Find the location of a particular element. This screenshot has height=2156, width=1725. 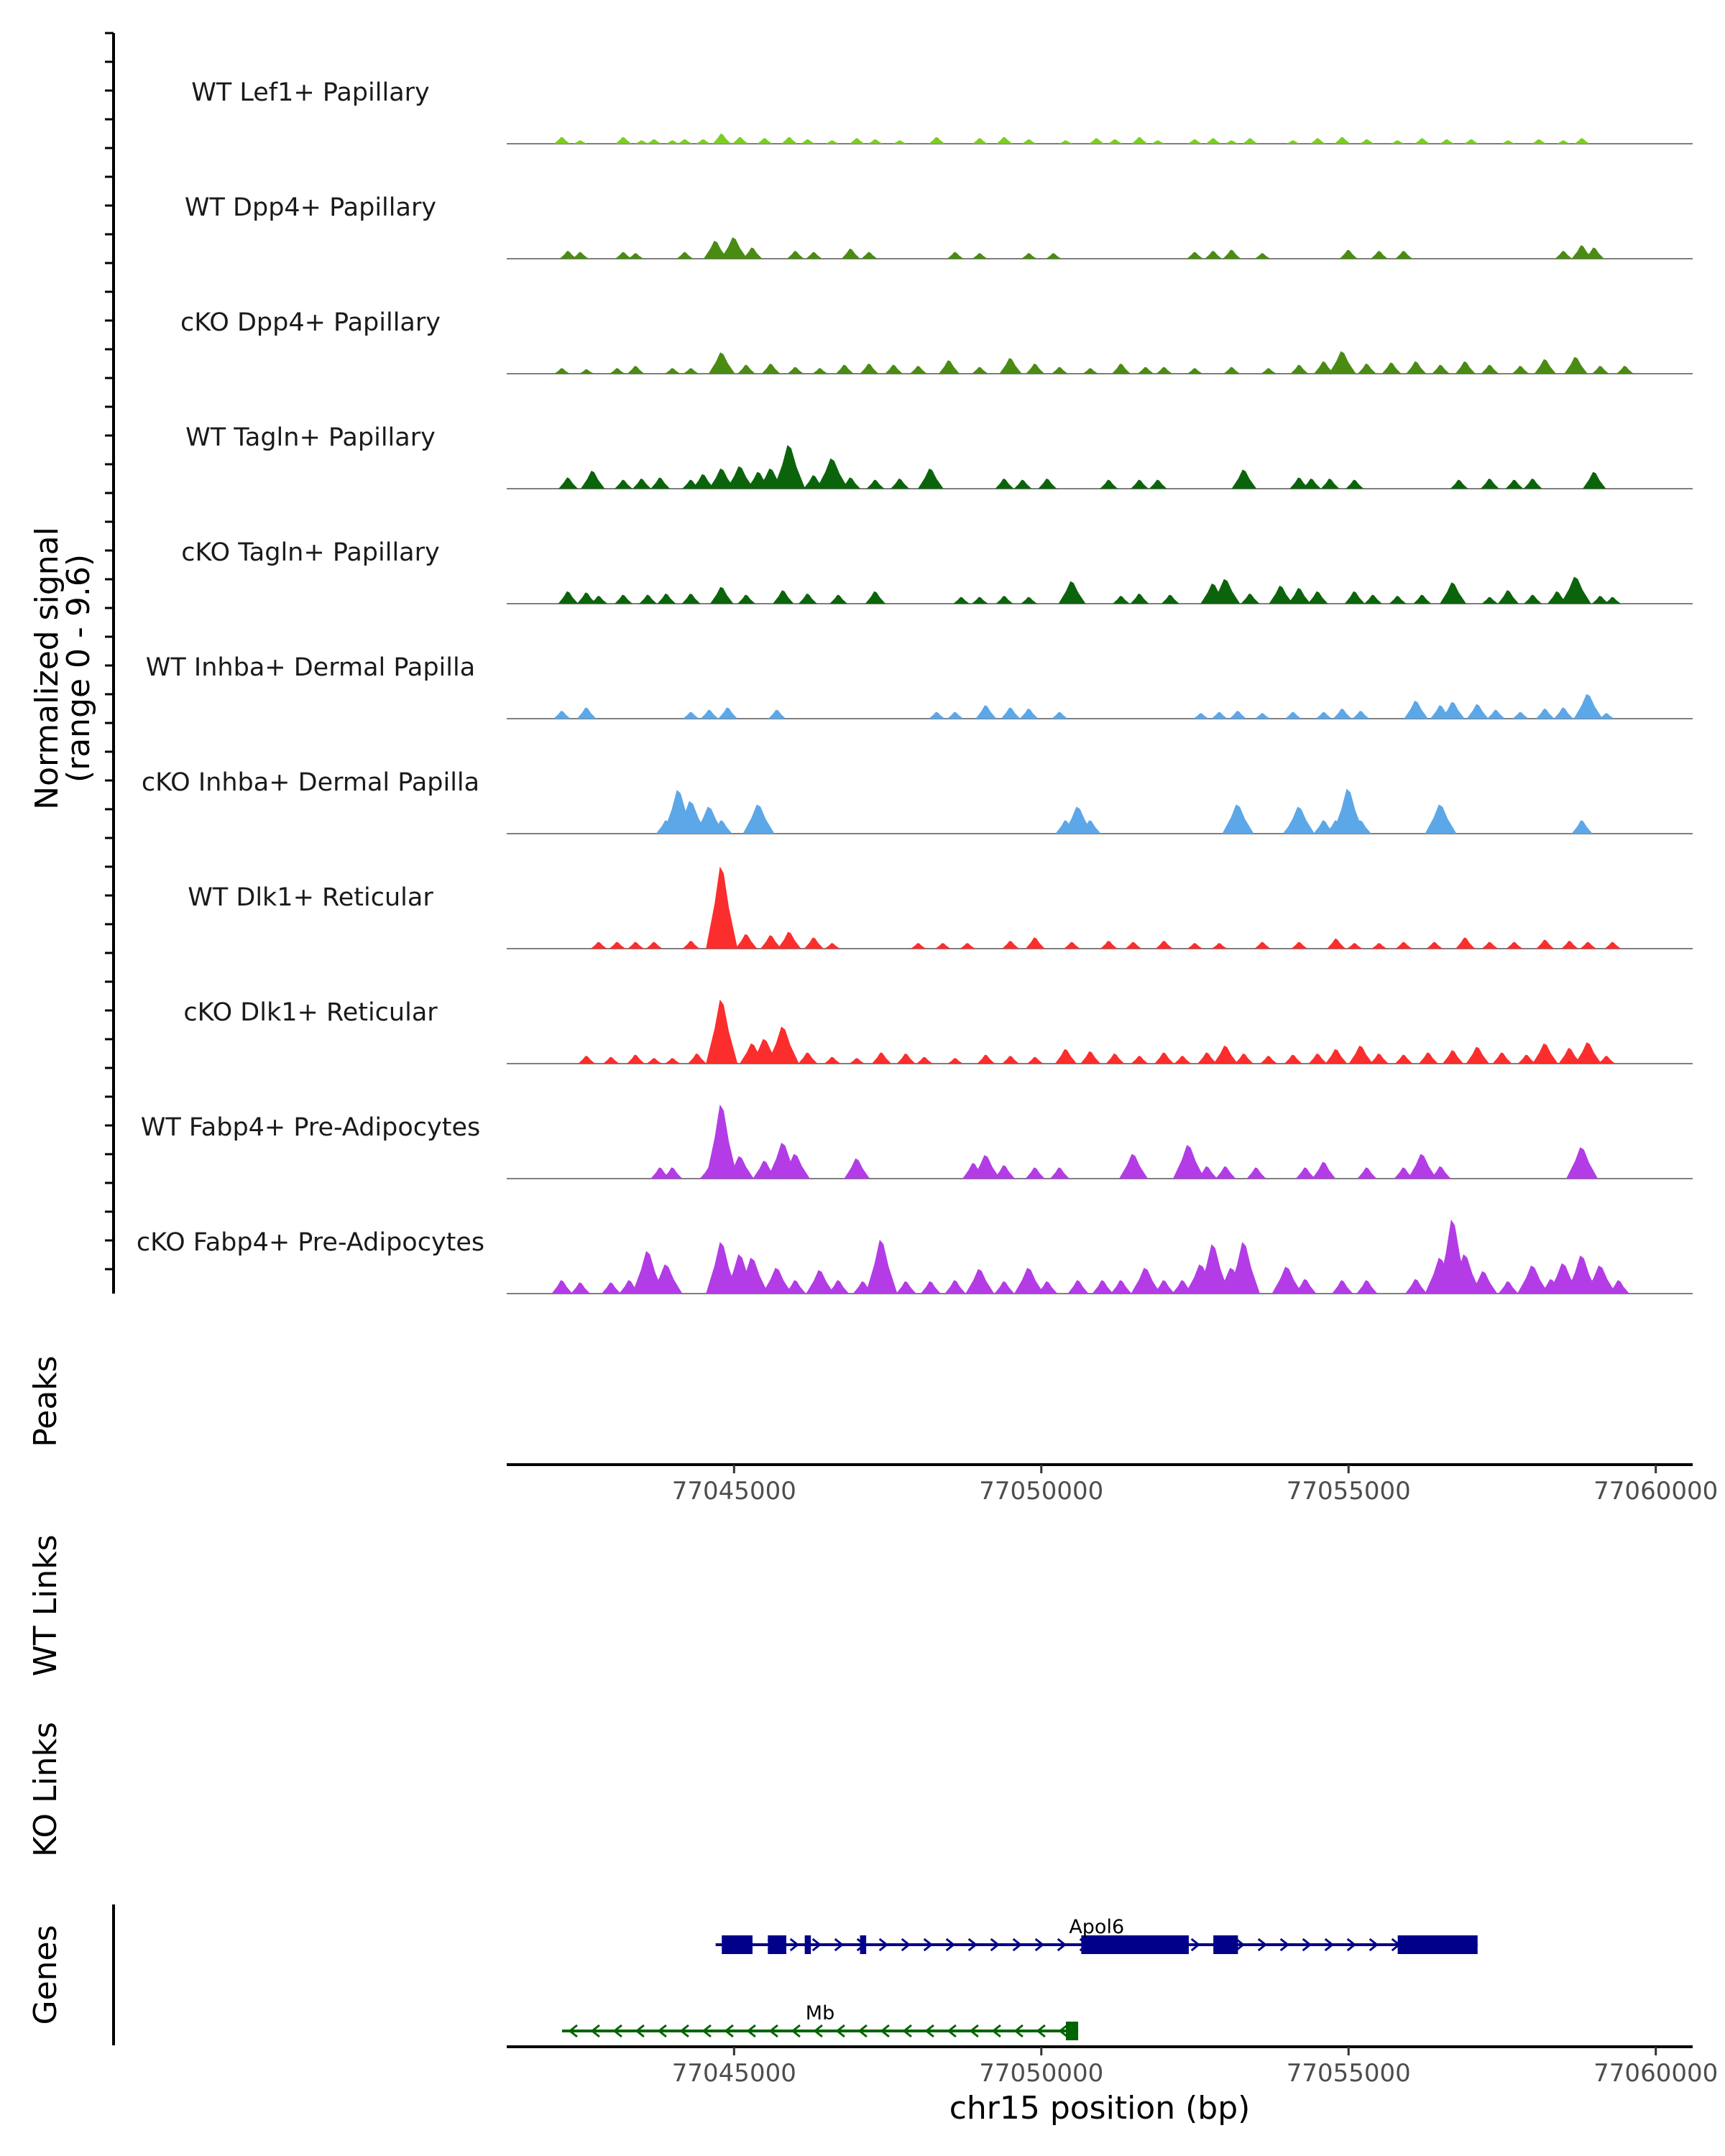

peaks-track-label: Peaks is located at coordinates (45, 1401).